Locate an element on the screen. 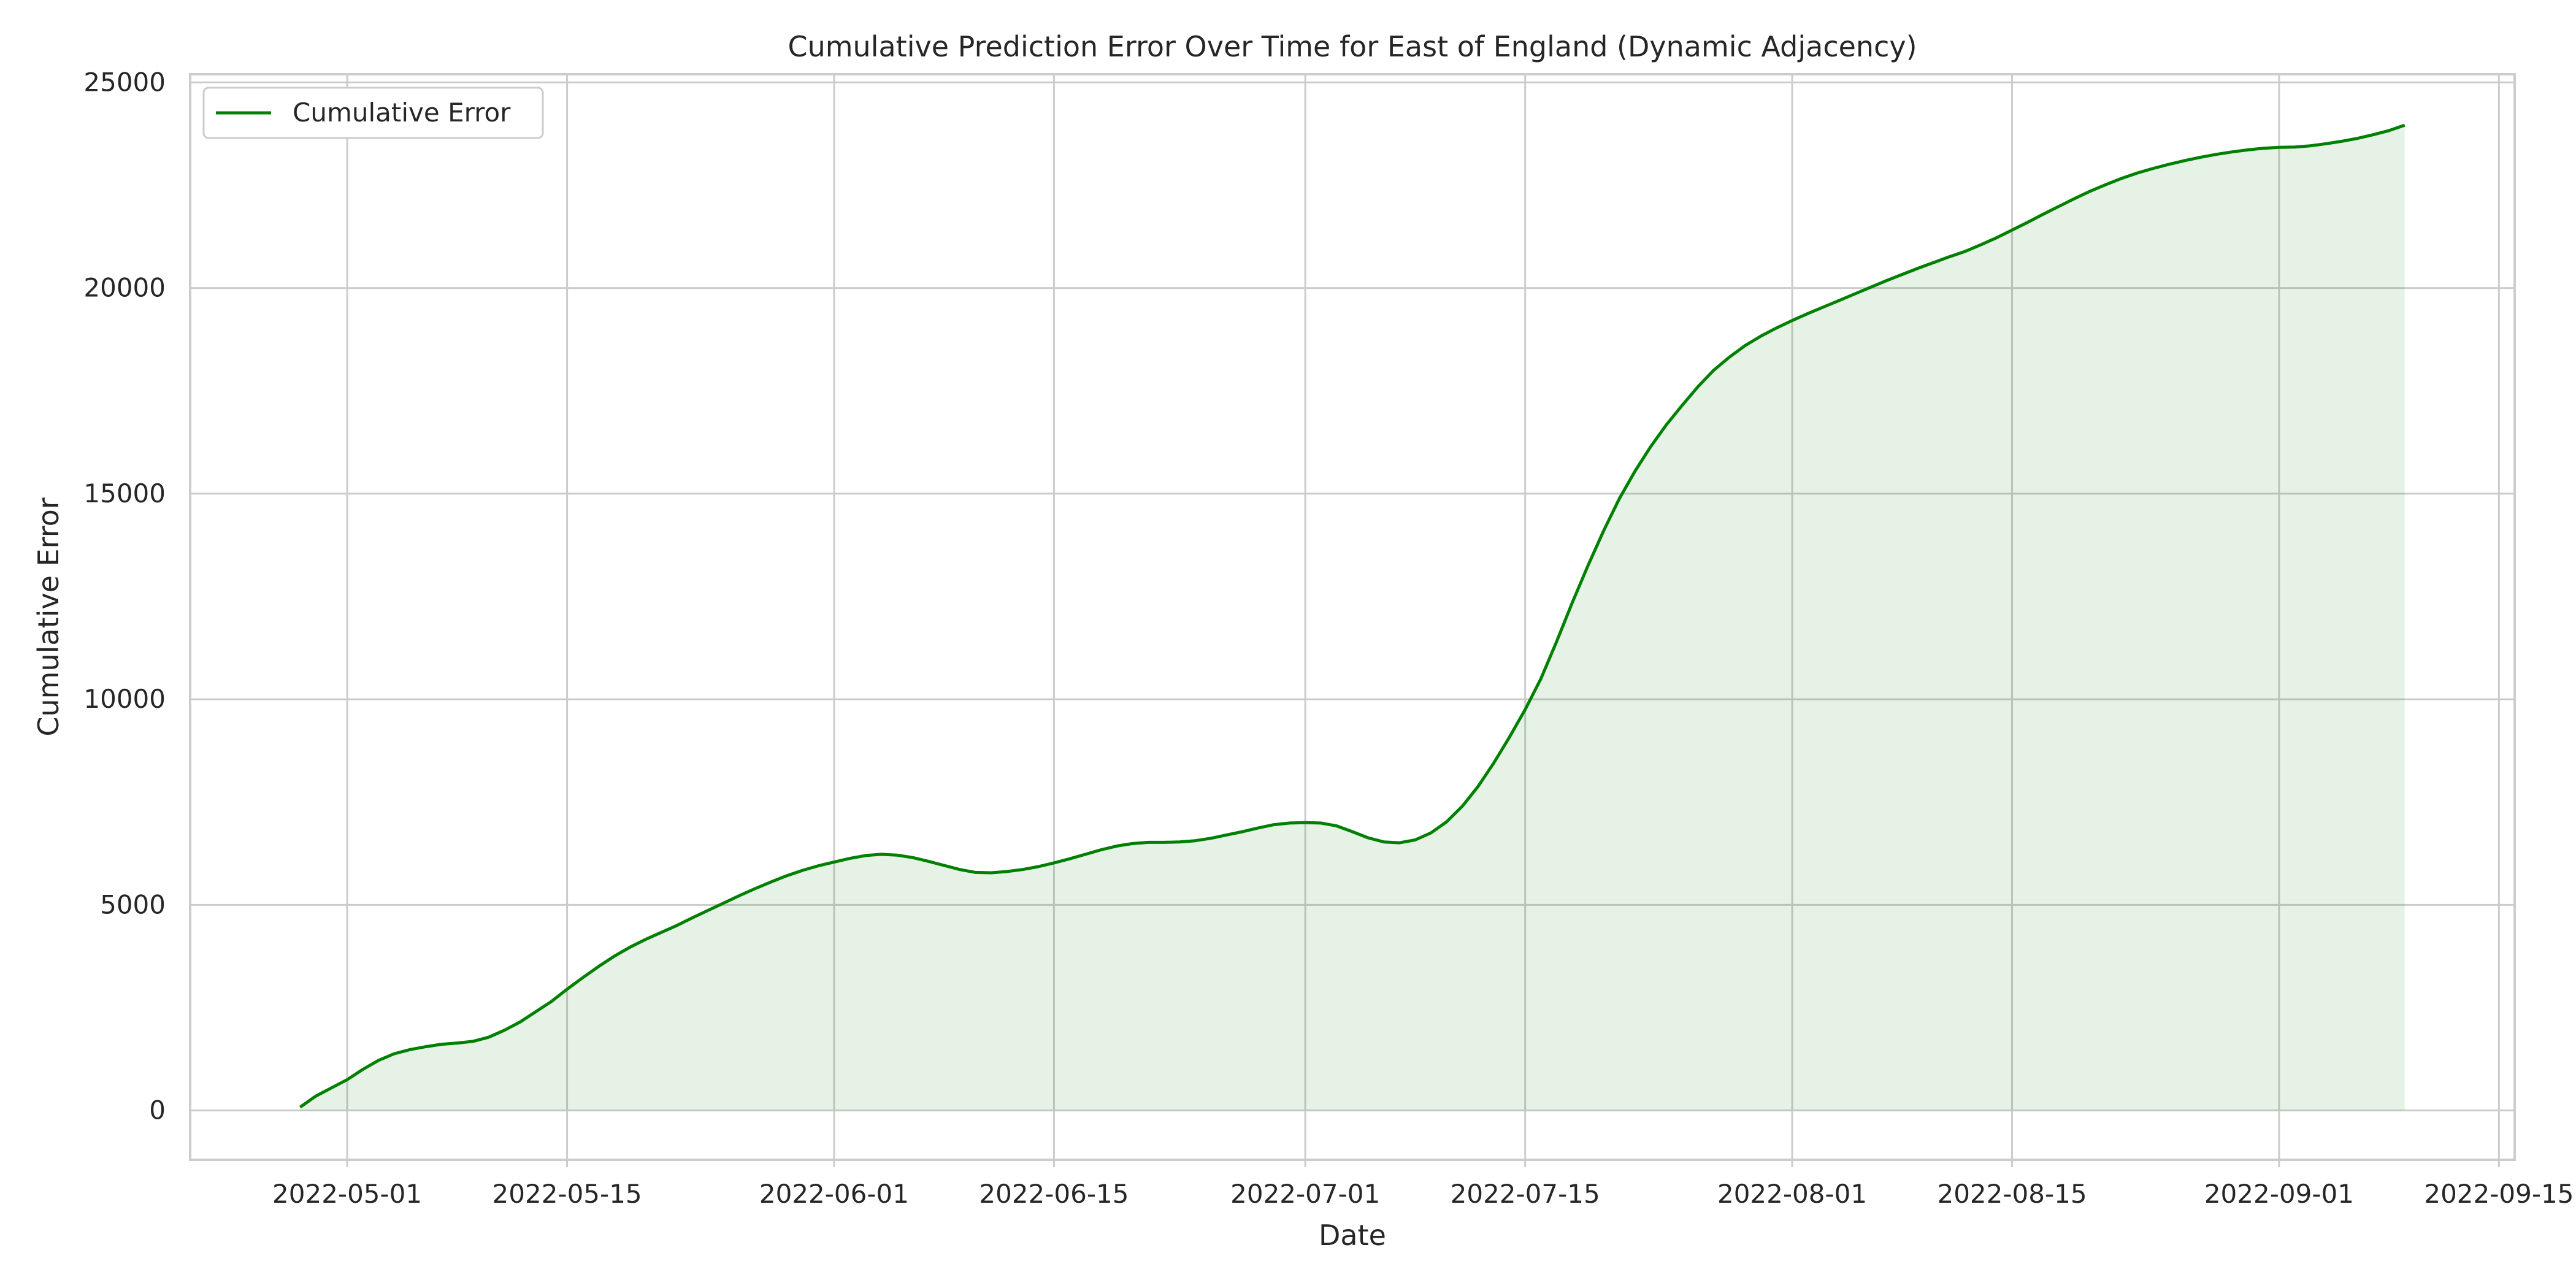  x-tick-label: 2022-06-01 is located at coordinates (834, 1194).